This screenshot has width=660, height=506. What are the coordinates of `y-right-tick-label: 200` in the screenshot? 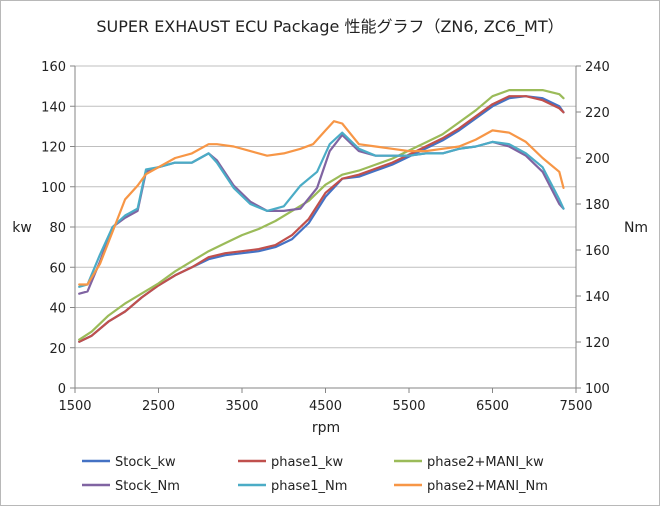 It's located at (597, 159).